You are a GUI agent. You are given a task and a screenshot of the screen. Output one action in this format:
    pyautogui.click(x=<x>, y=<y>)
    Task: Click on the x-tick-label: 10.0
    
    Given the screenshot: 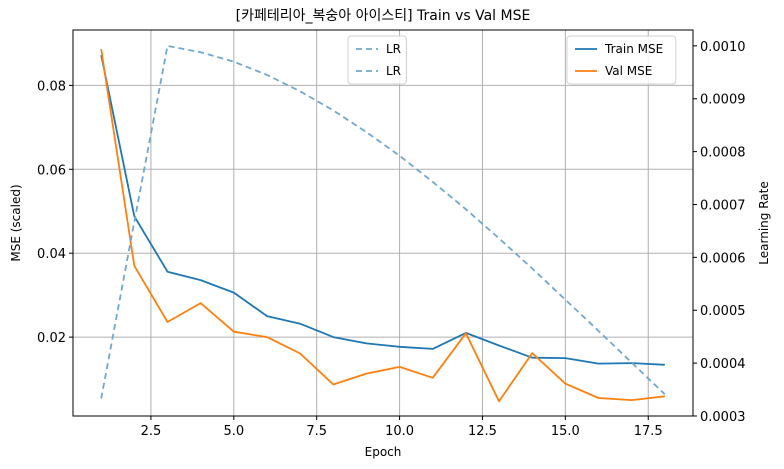 What is the action you would take?
    pyautogui.click(x=399, y=431)
    